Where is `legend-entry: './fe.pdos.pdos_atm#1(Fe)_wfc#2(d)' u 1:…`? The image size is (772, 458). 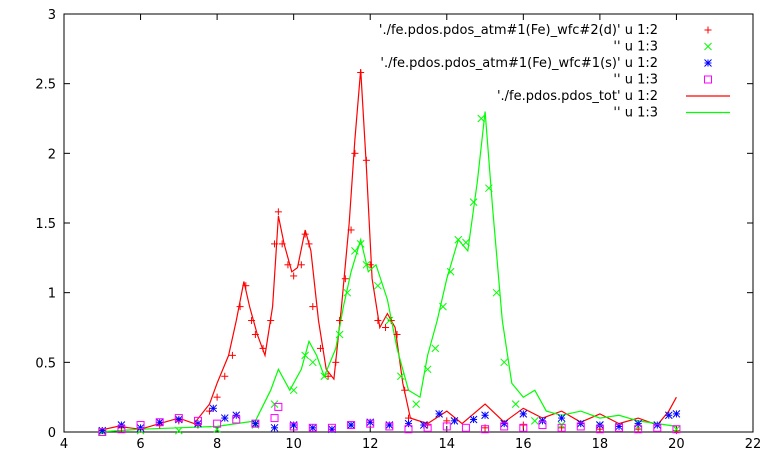
legend-entry: './fe.pdos.pdos_atm#1(Fe)_wfc#2(d)' u 1:… is located at coordinates (545, 30).